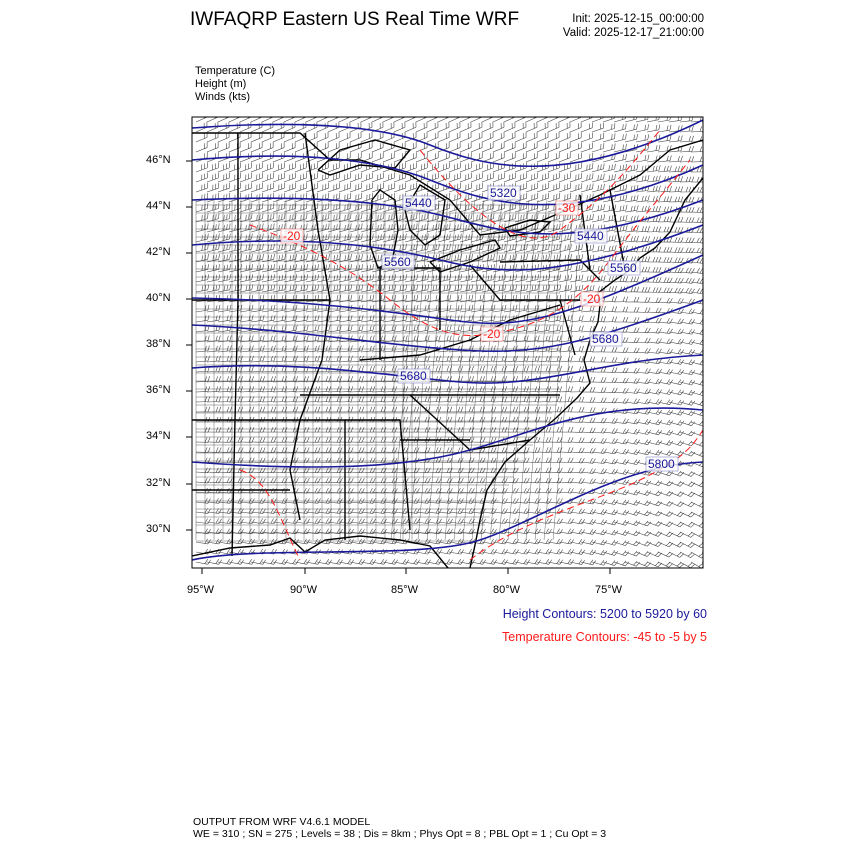 This screenshot has width=850, height=850. Describe the element at coordinates (201, 590) in the screenshot. I see `lon-label: 95°W` at that location.